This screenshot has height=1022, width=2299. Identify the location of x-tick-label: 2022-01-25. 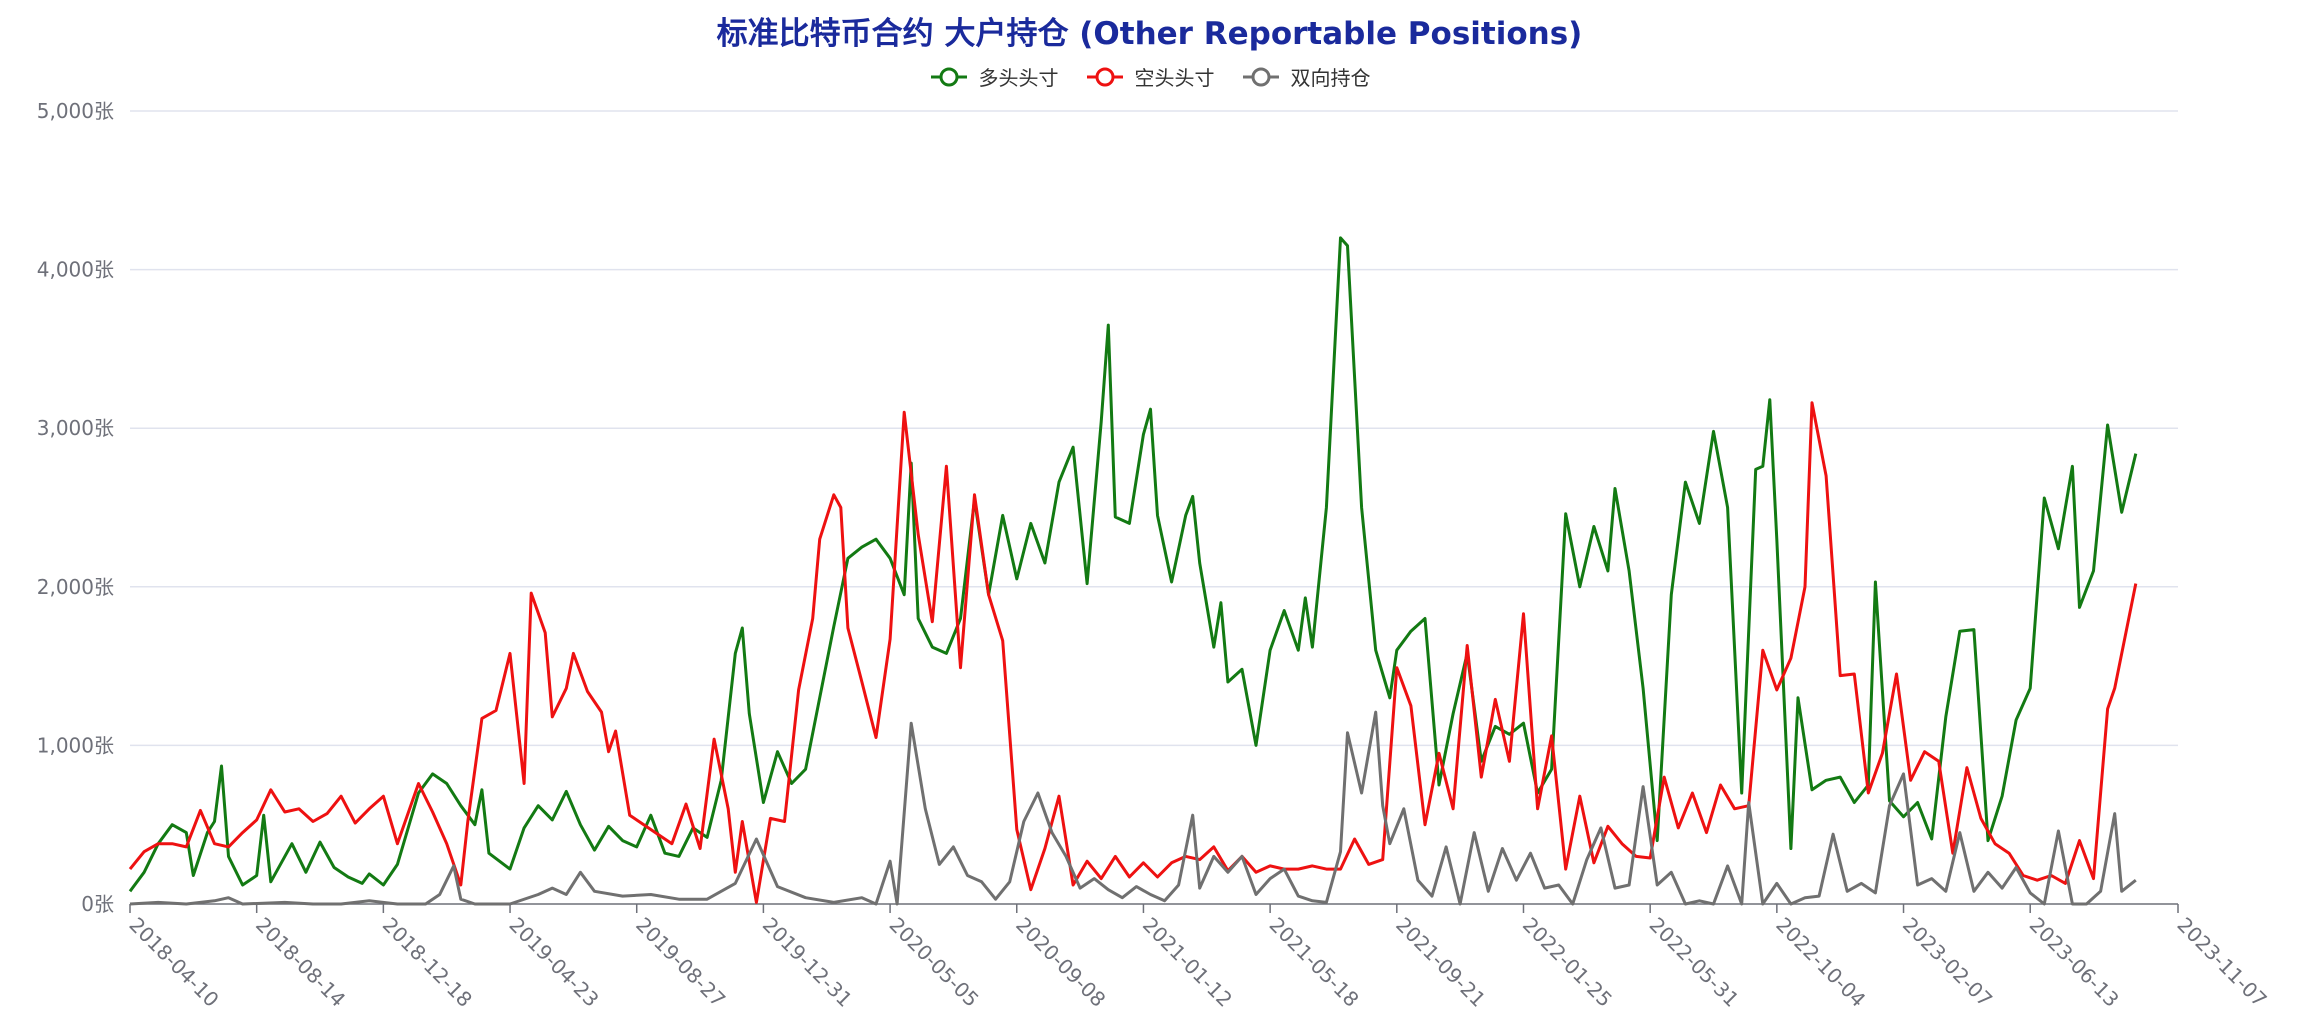
(1567, 962).